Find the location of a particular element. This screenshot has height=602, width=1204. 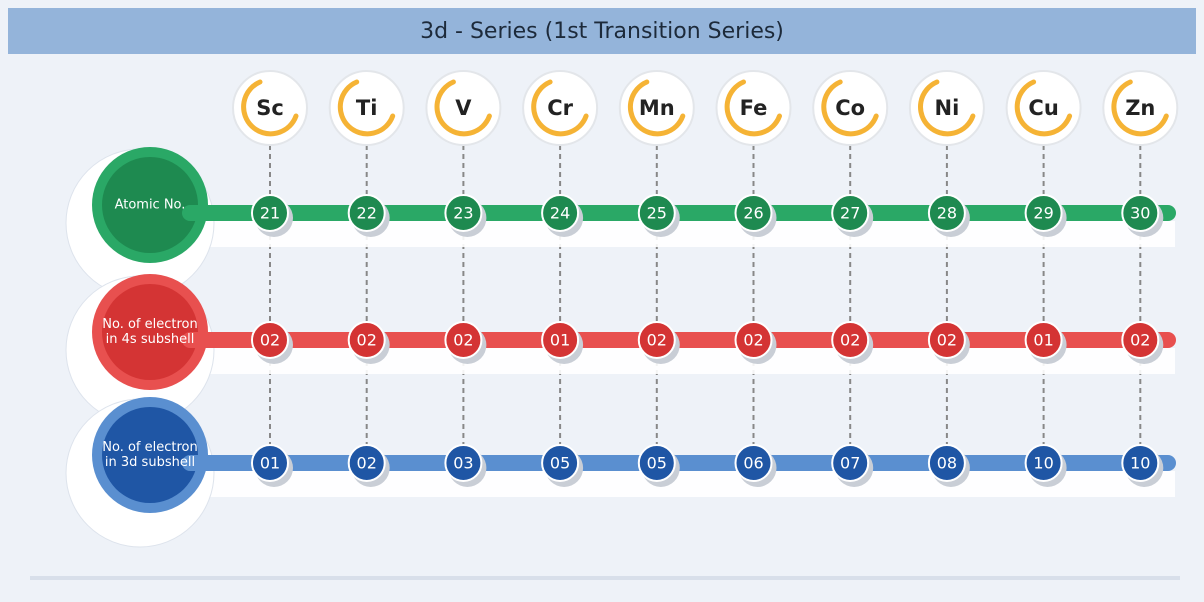

value: 25 is located at coordinates (657, 213).